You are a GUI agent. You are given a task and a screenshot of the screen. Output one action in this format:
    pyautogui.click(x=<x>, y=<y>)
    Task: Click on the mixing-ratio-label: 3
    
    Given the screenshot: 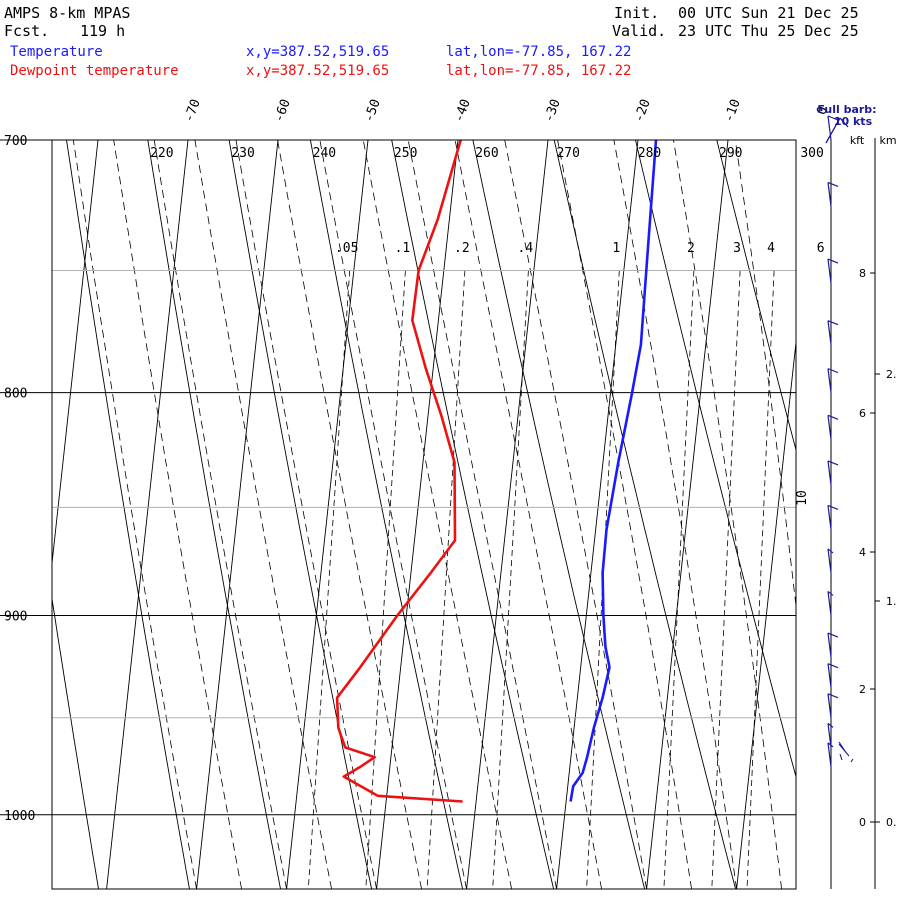 What is the action you would take?
    pyautogui.click(x=737, y=248)
    